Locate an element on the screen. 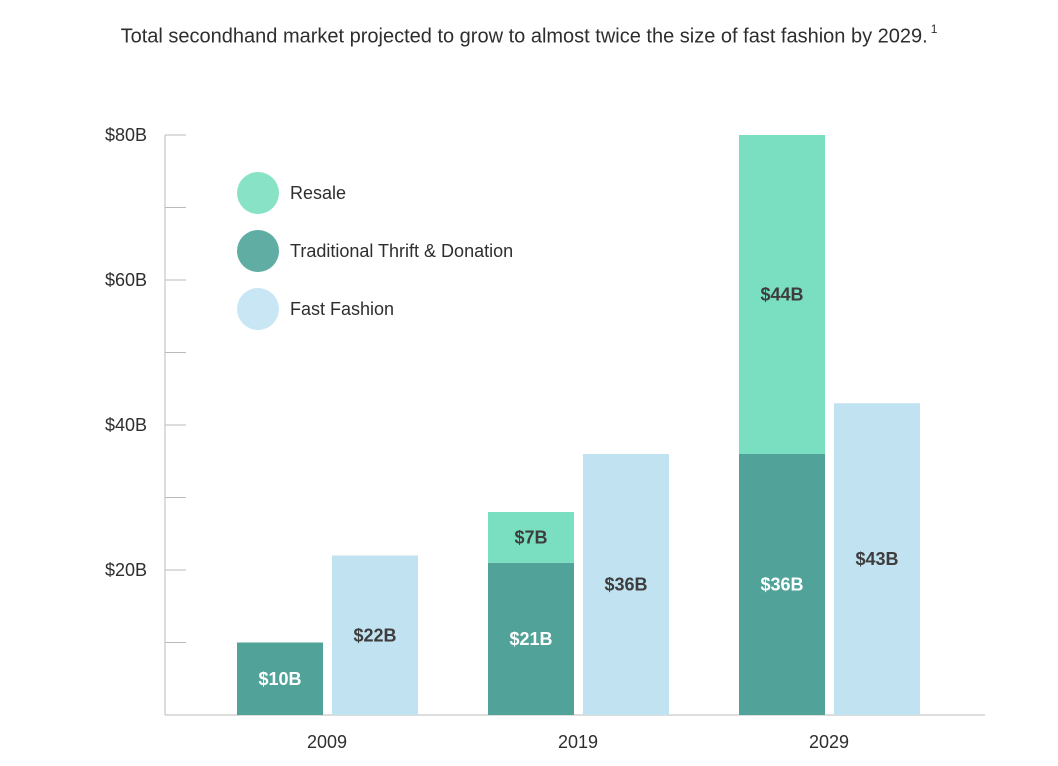  data-label-resale: $7B is located at coordinates (530, 537).